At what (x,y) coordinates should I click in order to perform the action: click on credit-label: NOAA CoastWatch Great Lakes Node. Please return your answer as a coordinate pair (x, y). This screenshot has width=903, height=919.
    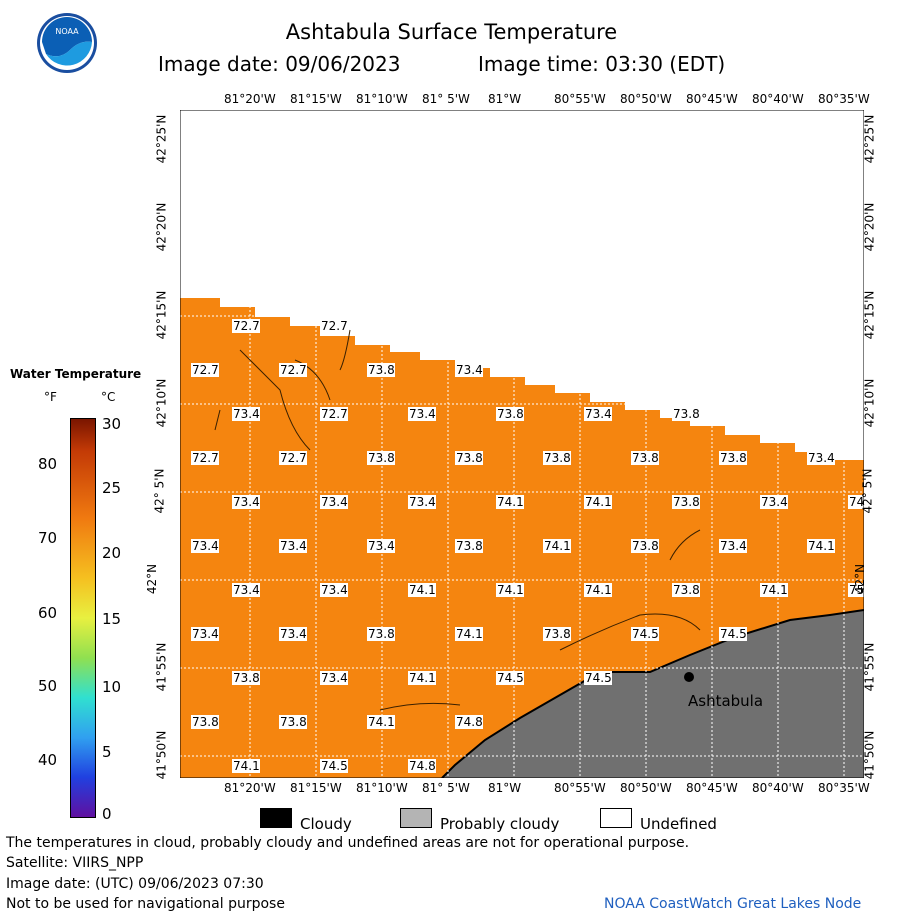
    Looking at the image, I should click on (733, 904).